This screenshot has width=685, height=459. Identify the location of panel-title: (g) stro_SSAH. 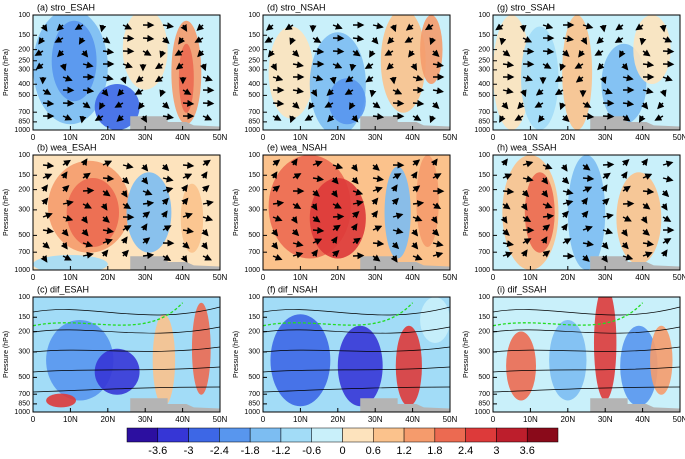
(526, 7).